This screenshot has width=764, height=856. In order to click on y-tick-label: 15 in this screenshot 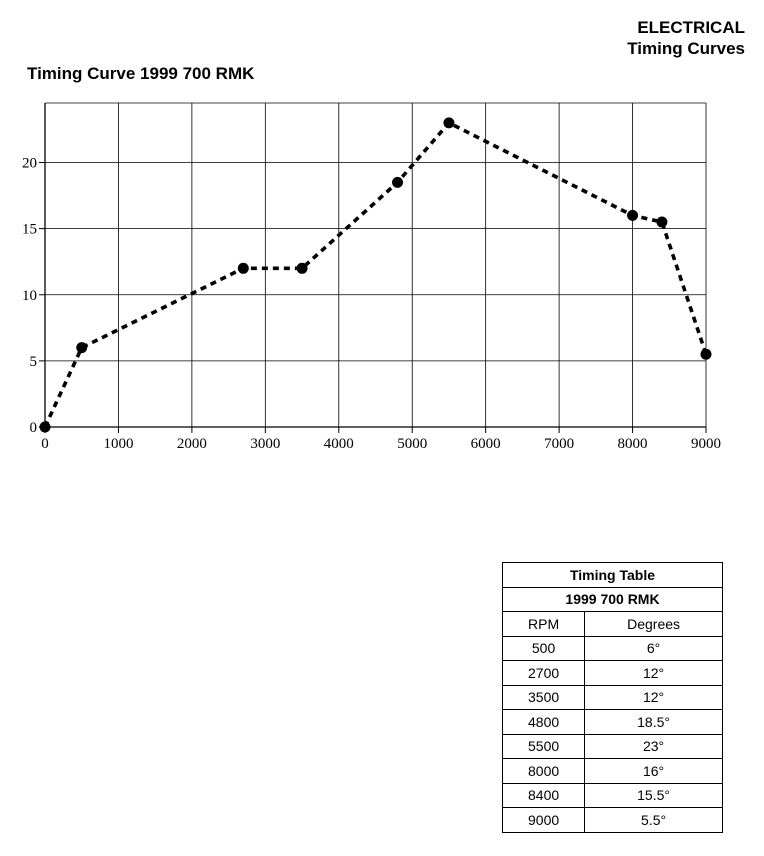, I will do `click(29, 230)`.